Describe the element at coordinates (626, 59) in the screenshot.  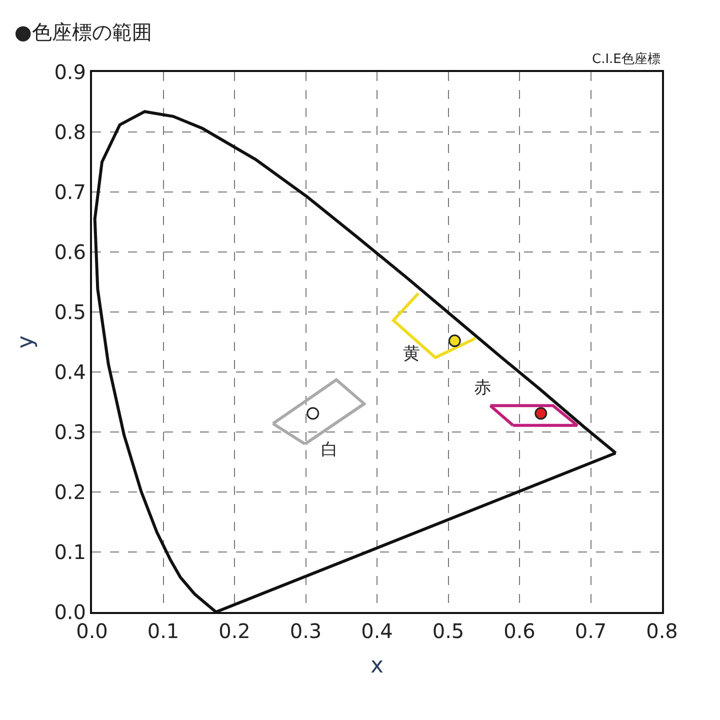
I see `text: C.I.E色座標` at that location.